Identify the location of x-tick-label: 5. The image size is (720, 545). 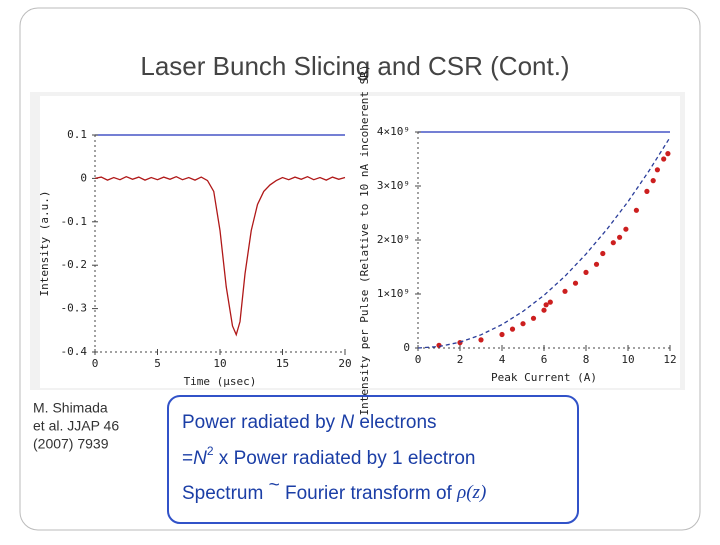
(157, 363).